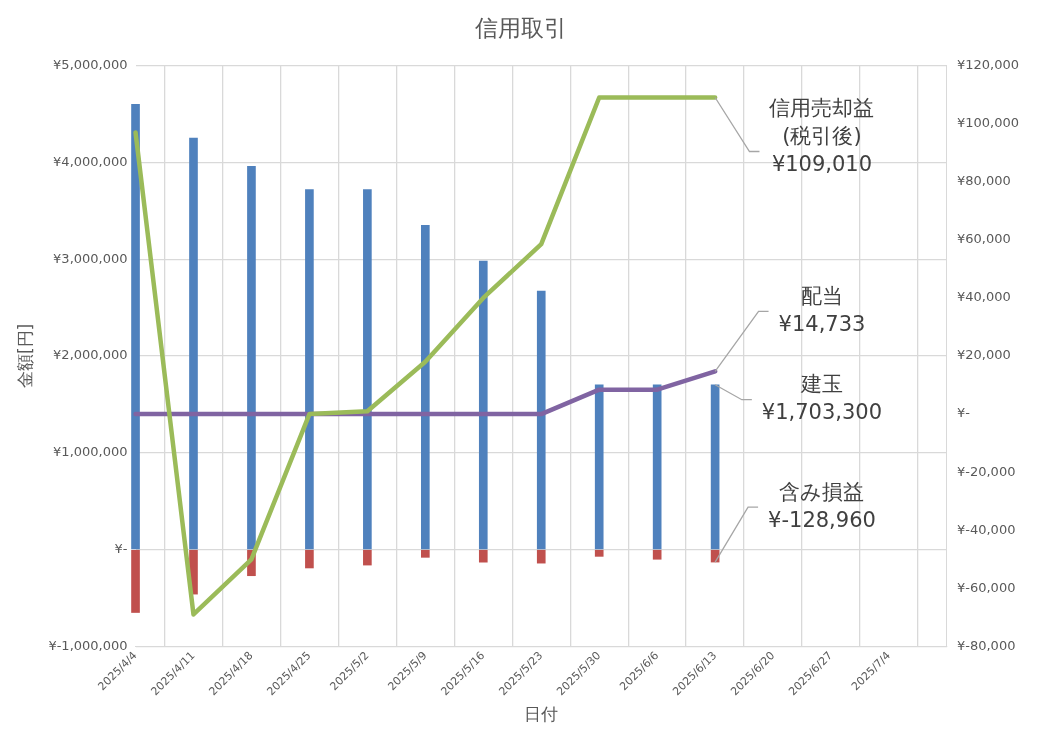  Describe the element at coordinates (822, 412) in the screenshot. I see `data-label: ¥1,703,300` at that location.